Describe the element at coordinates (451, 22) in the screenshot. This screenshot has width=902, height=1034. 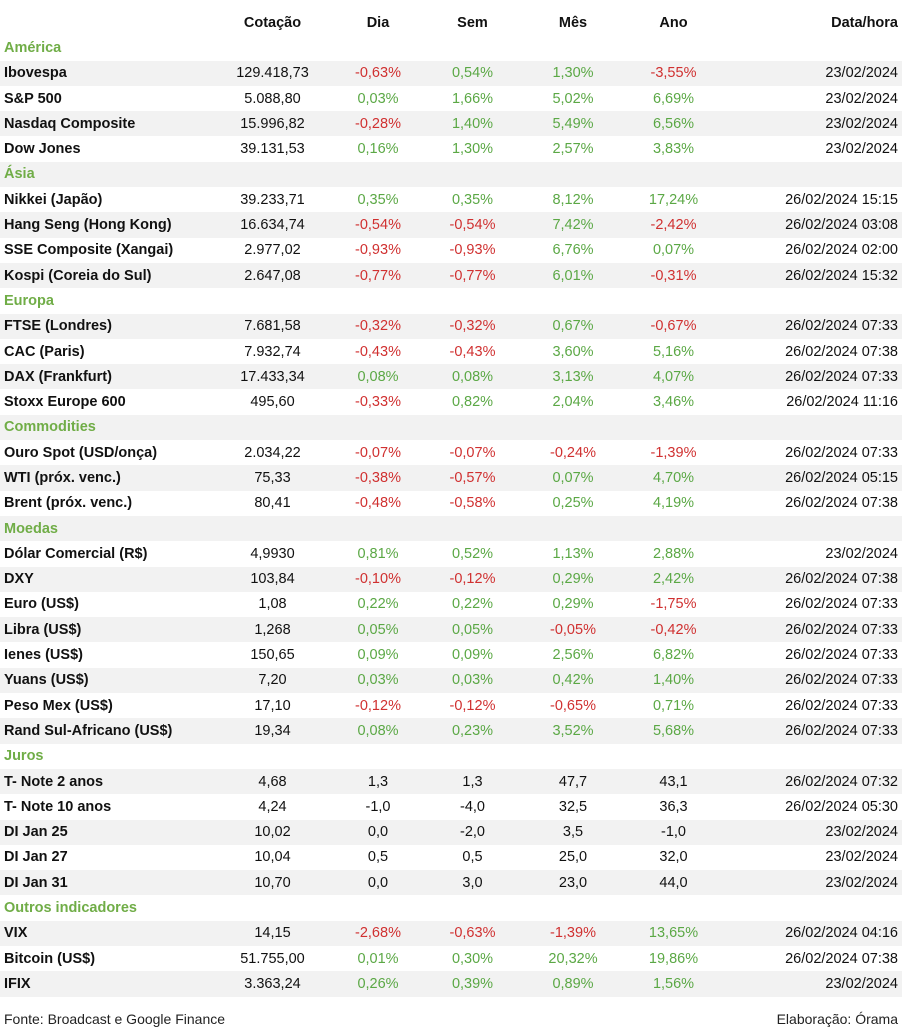
I see `header-row: Cotação Dia Sem Mês Ano Data/hora` at that location.